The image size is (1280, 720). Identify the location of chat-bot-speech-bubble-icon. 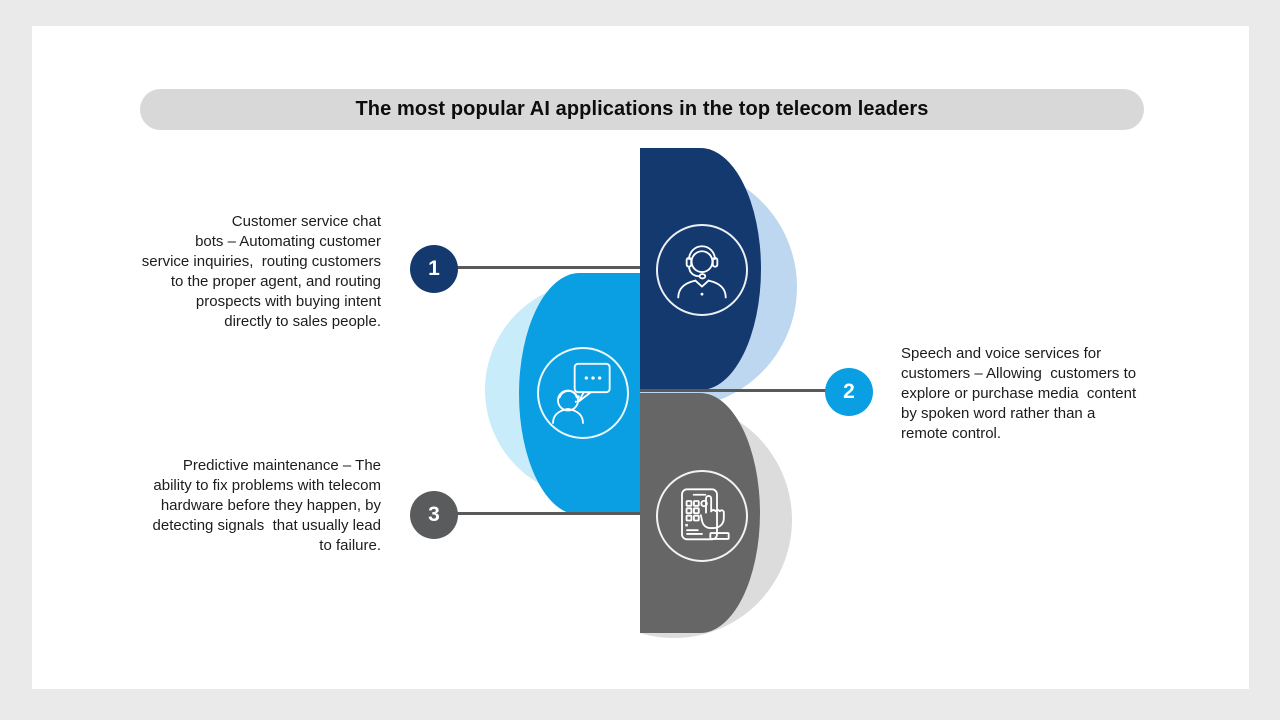
(581, 393).